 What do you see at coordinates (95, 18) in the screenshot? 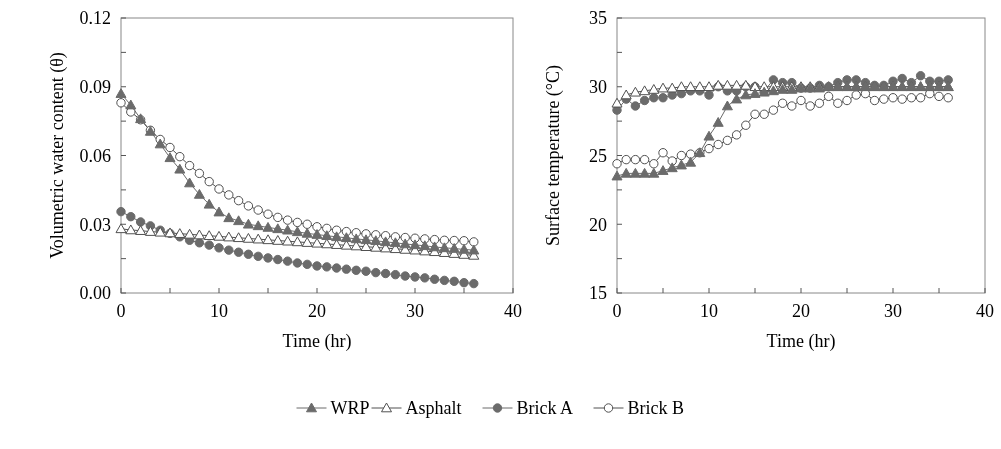
I see `y-tick-label: 0.12` at bounding box center [95, 18].